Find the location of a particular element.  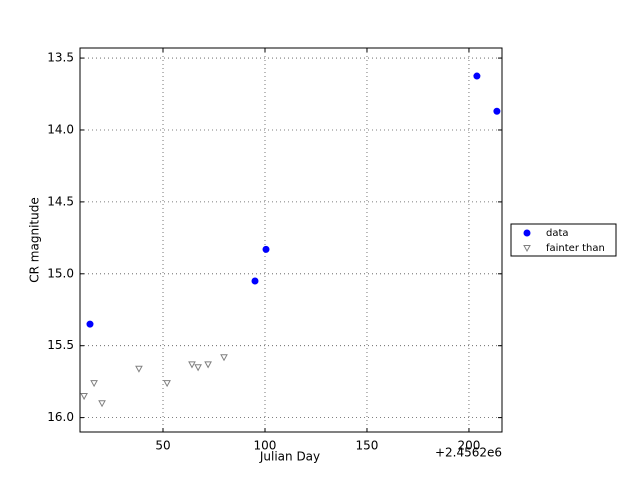

legend-box is located at coordinates (563, 240).